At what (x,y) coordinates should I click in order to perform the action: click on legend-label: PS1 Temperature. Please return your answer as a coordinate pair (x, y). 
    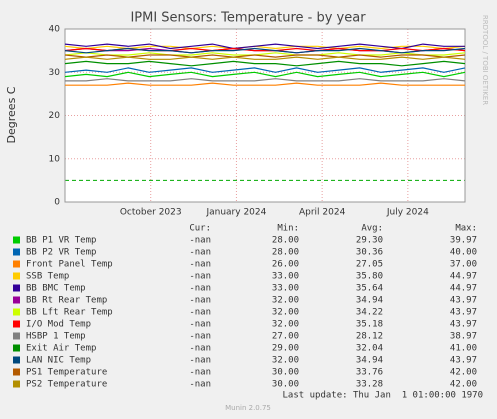
    Looking at the image, I should click on (66, 373).